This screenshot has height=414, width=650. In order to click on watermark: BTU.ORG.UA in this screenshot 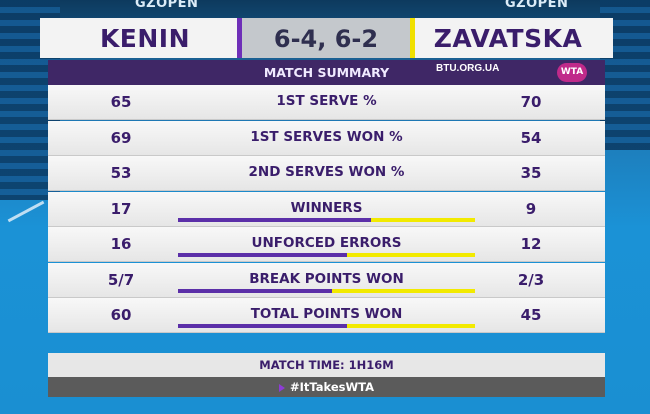, I will do `click(468, 68)`.